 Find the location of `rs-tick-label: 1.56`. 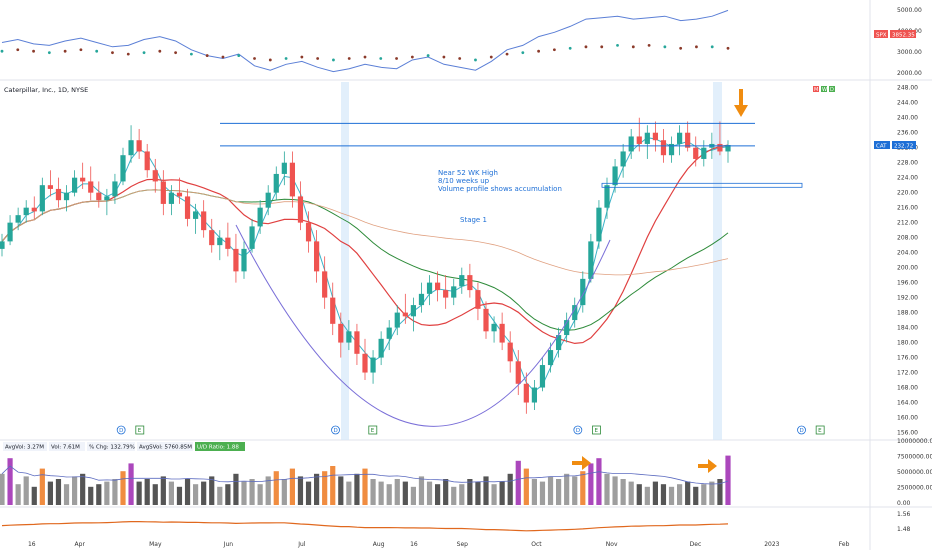

rs-tick-label: 1.56 is located at coordinates (904, 514).